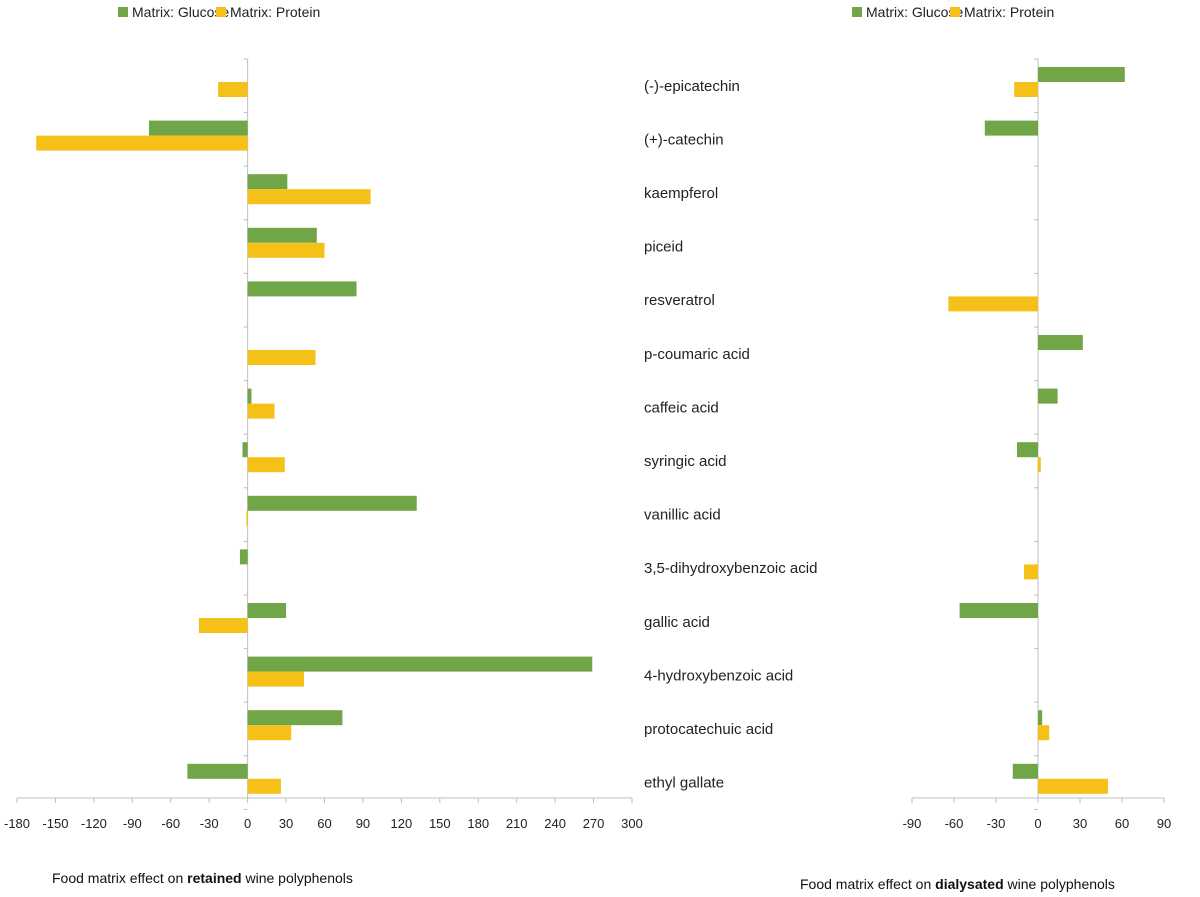  What do you see at coordinates (996, 823) in the screenshot?
I see `right-x-tick-label: -30` at bounding box center [996, 823].